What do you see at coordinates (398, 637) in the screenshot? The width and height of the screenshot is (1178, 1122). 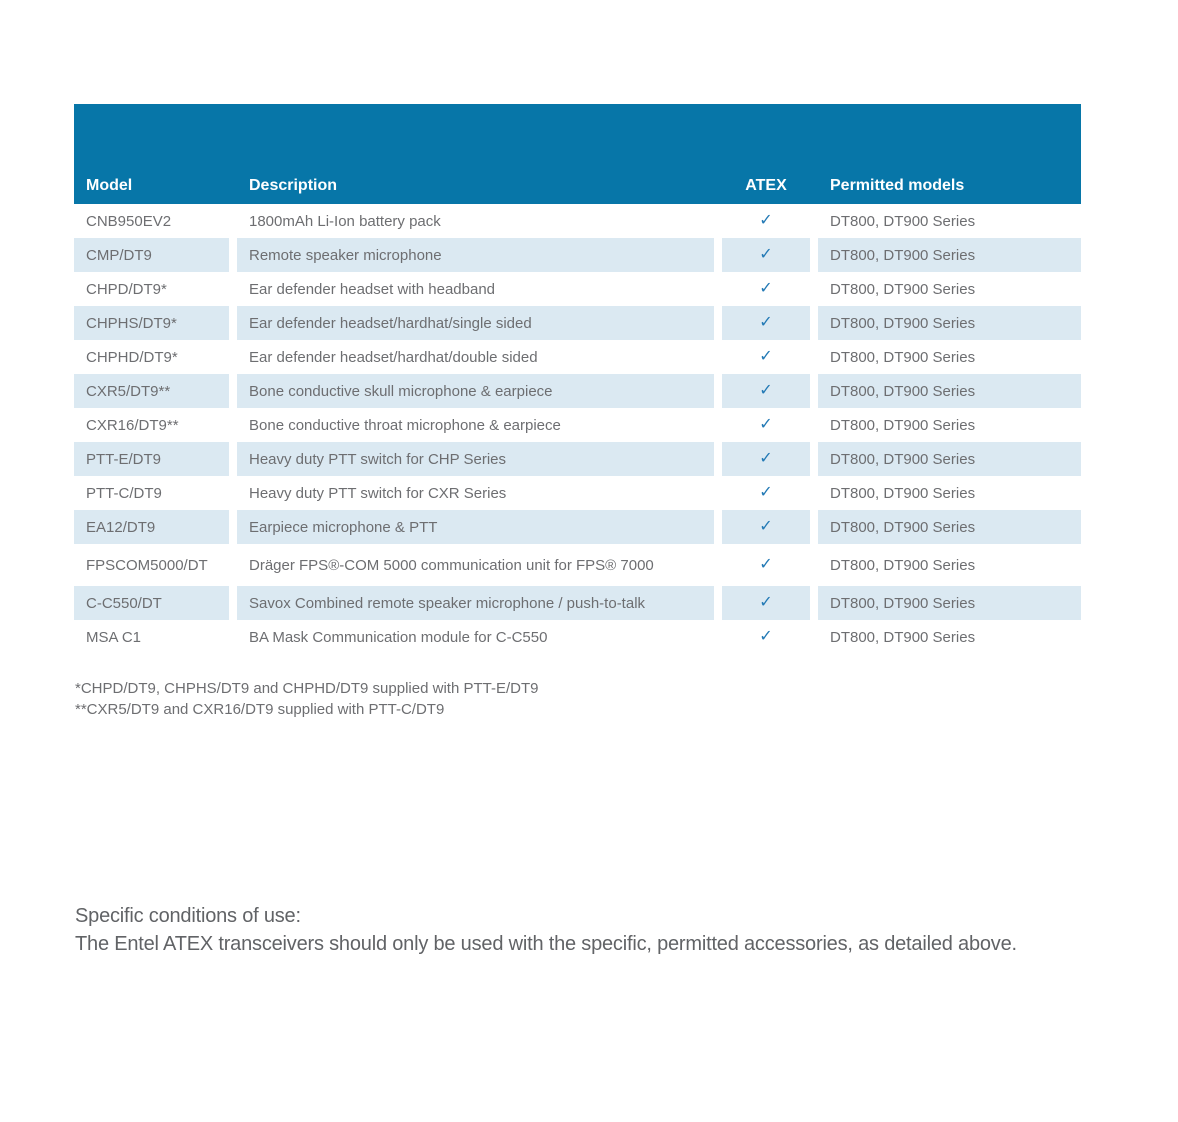 I see `description-cell: BA Mask Communication module for C-C550` at bounding box center [398, 637].